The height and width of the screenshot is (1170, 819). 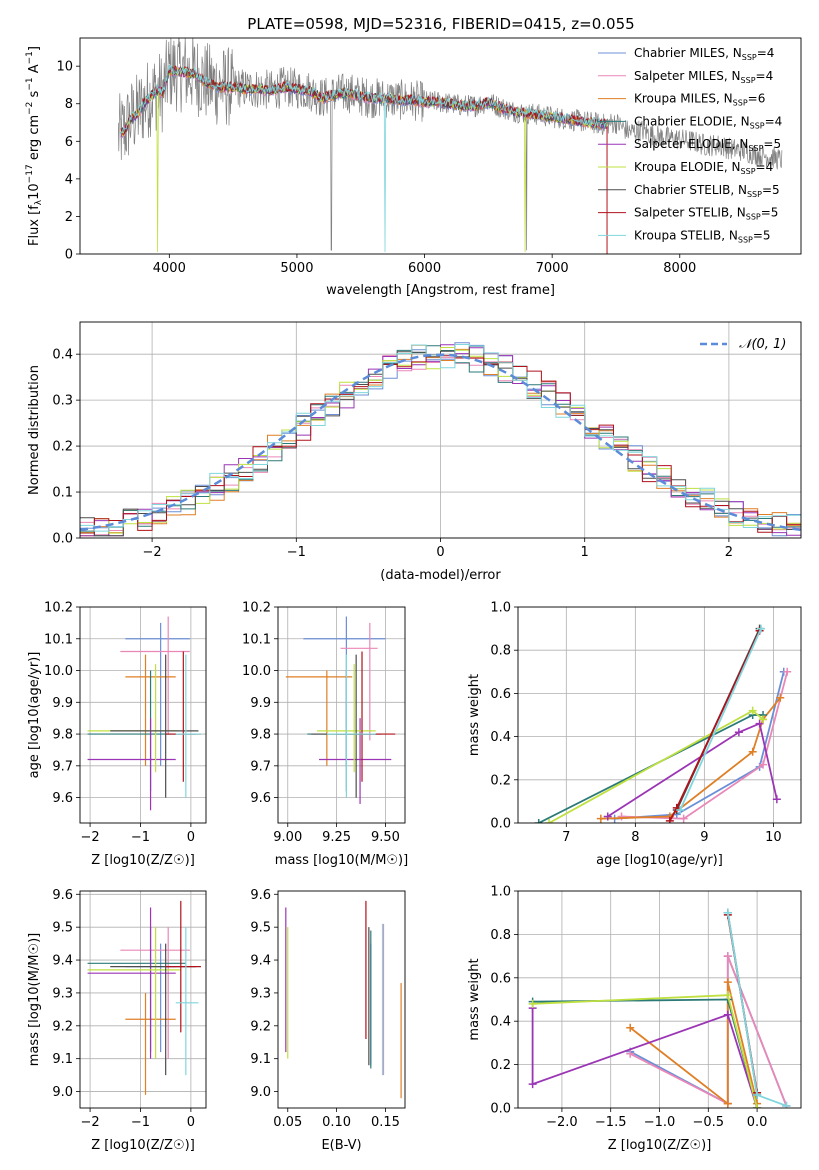 I want to click on x-tick-label: 9.25, so click(x=336, y=837).